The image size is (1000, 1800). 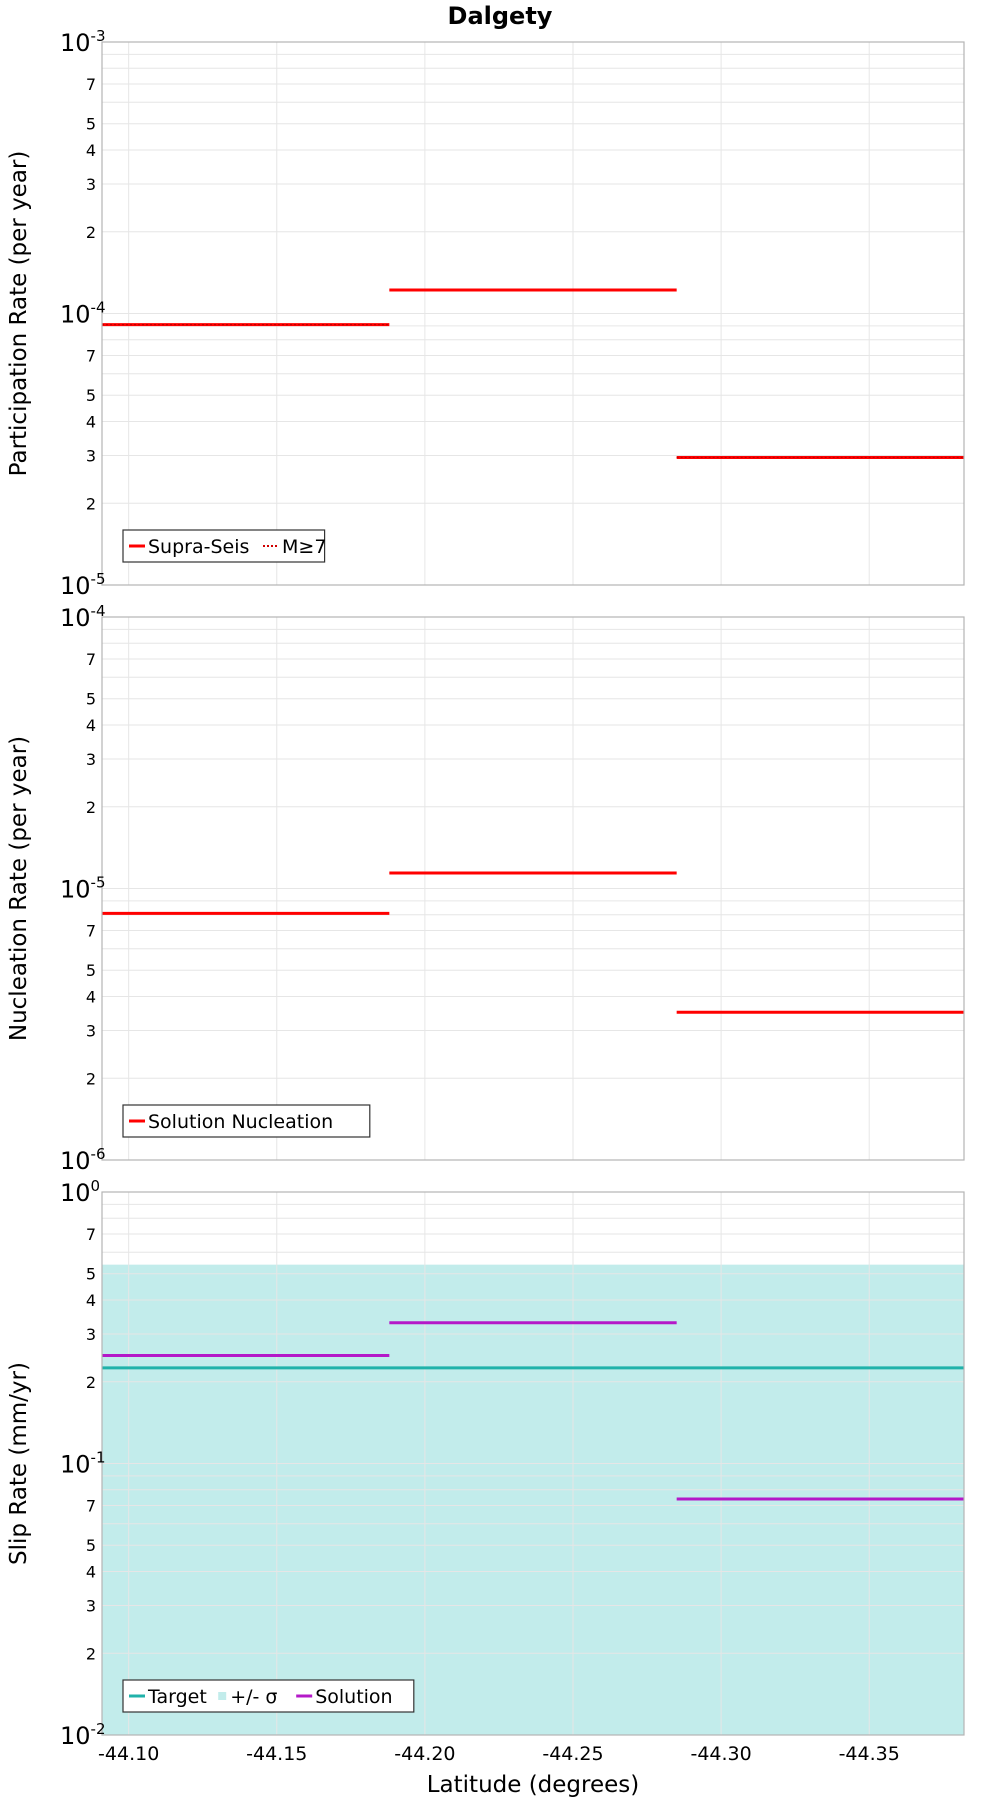 I want to click on y-axis-title: Participation Rate (per year), so click(x=19, y=314).